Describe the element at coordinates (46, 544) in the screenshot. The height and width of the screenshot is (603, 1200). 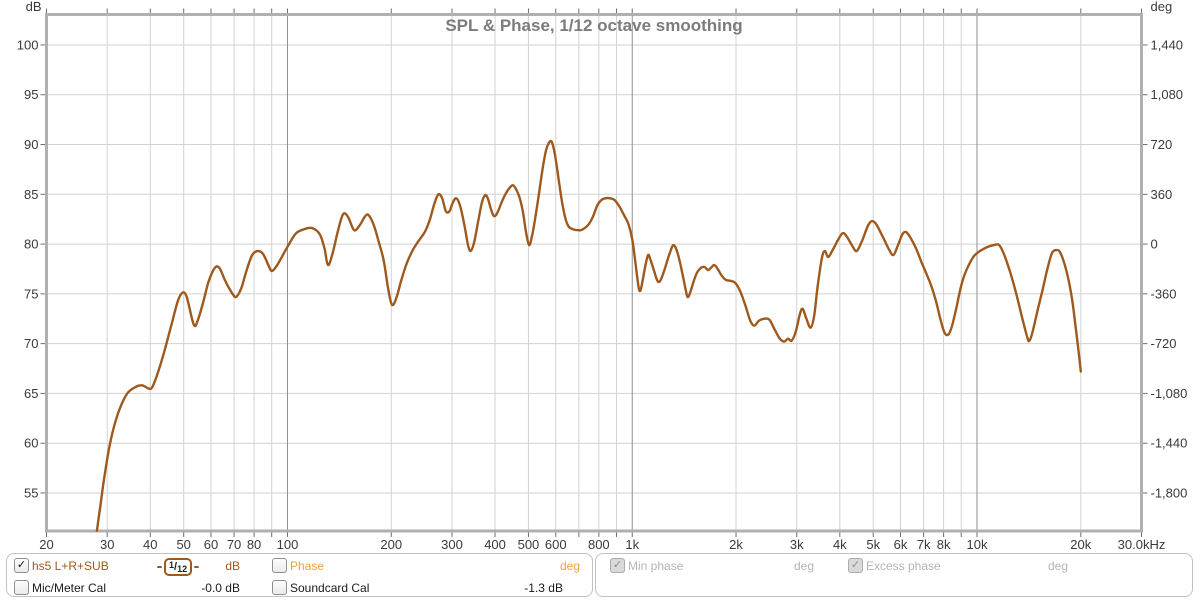
I see `x-tick-label: 20` at that location.